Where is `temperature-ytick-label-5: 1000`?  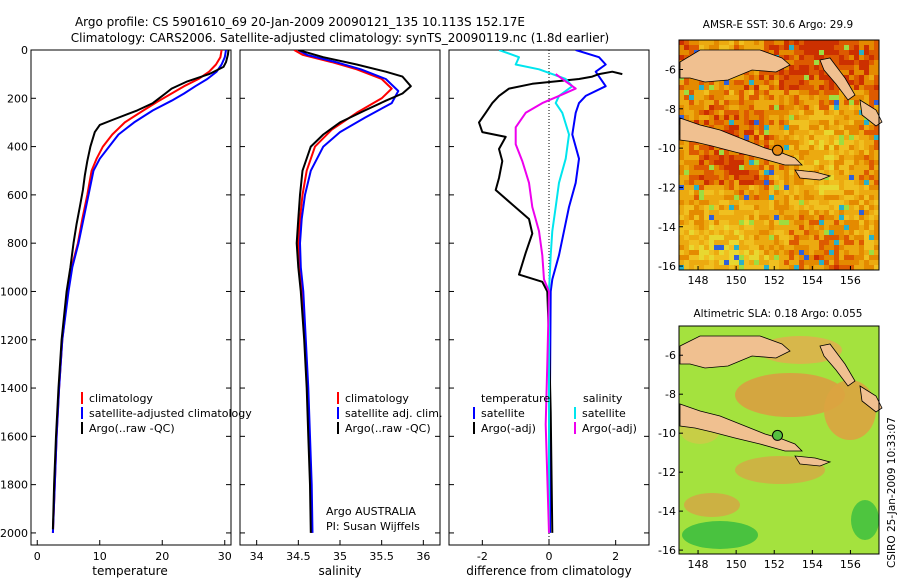
temperature-ytick-label-5: 1000 is located at coordinates (14, 291).